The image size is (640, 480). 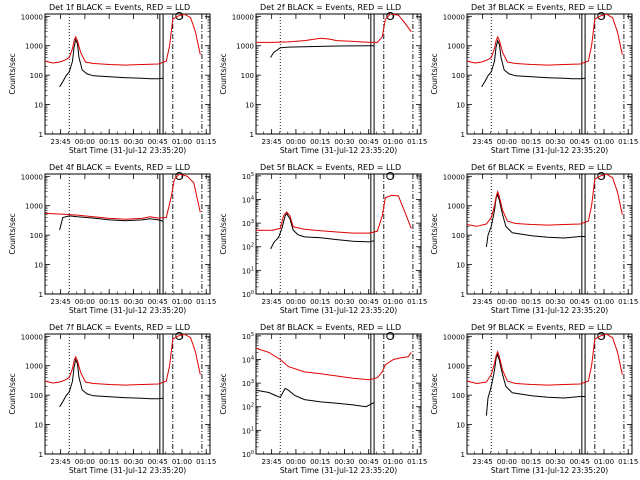 What do you see at coordinates (248, 407) in the screenshot?
I see `y-tick-label: 10²` at bounding box center [248, 407].